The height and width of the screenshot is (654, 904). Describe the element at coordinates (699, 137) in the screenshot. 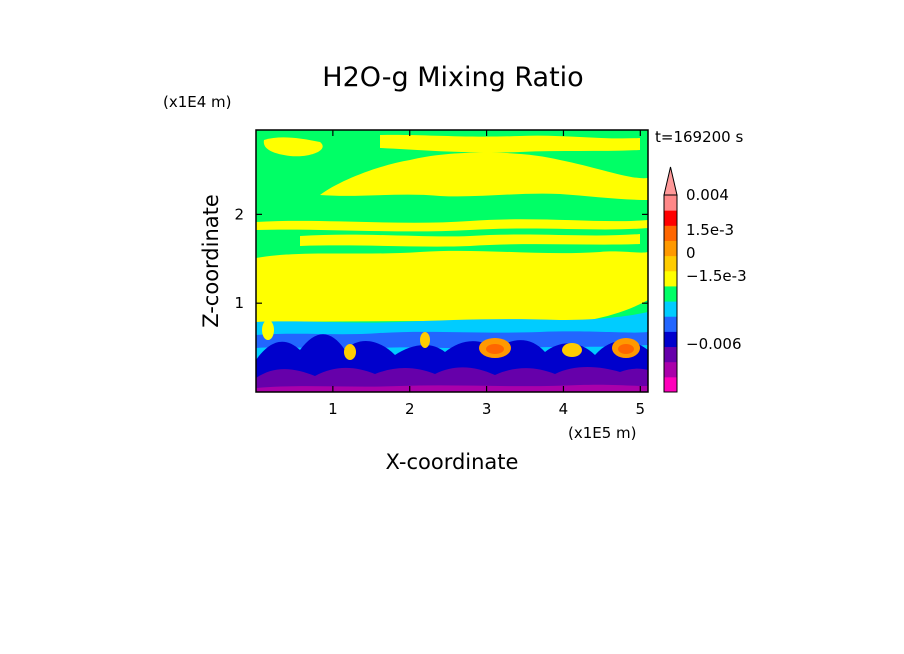

I see `time-label: t=169200 s` at that location.